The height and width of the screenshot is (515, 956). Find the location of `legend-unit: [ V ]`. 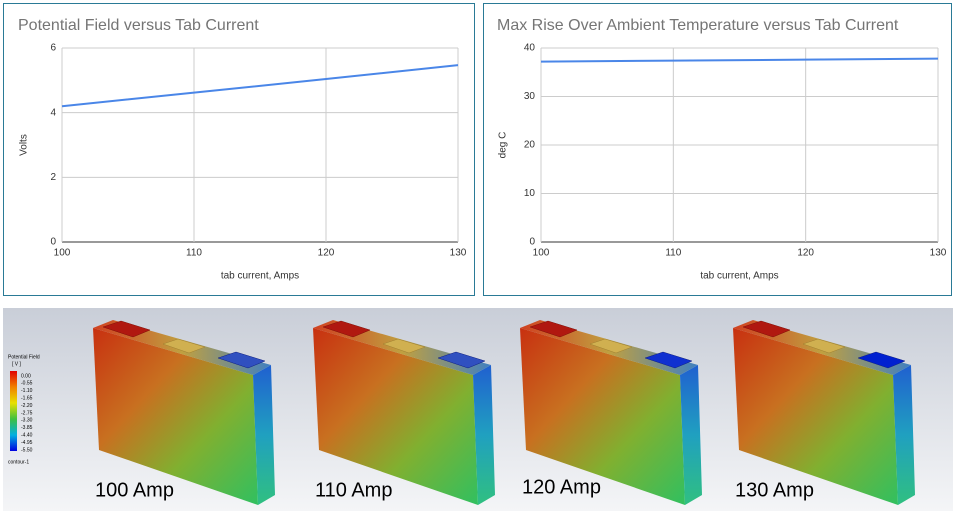

legend-unit: [ V ] is located at coordinates (17, 364).